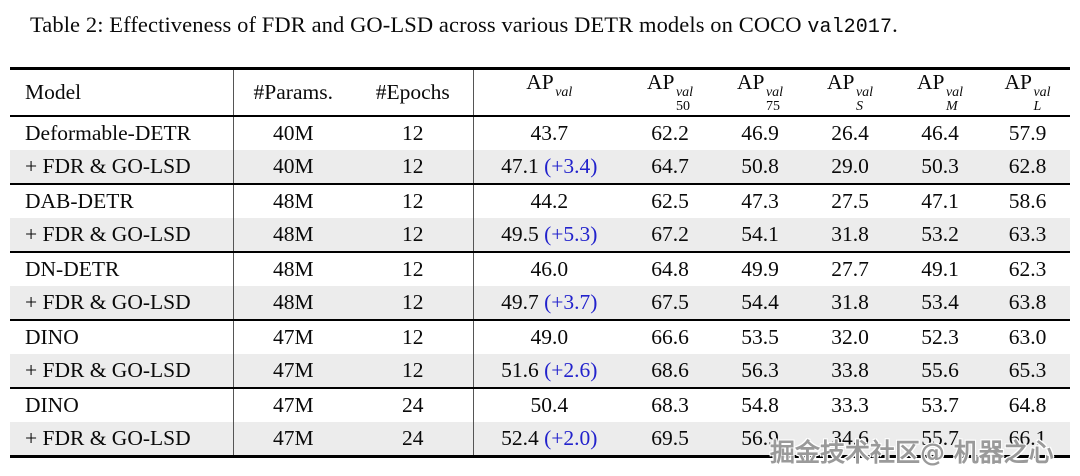 The image size is (1080, 476). Describe the element at coordinates (850, 437) in the screenshot. I see `cell-ap-s: 34.6` at that location.